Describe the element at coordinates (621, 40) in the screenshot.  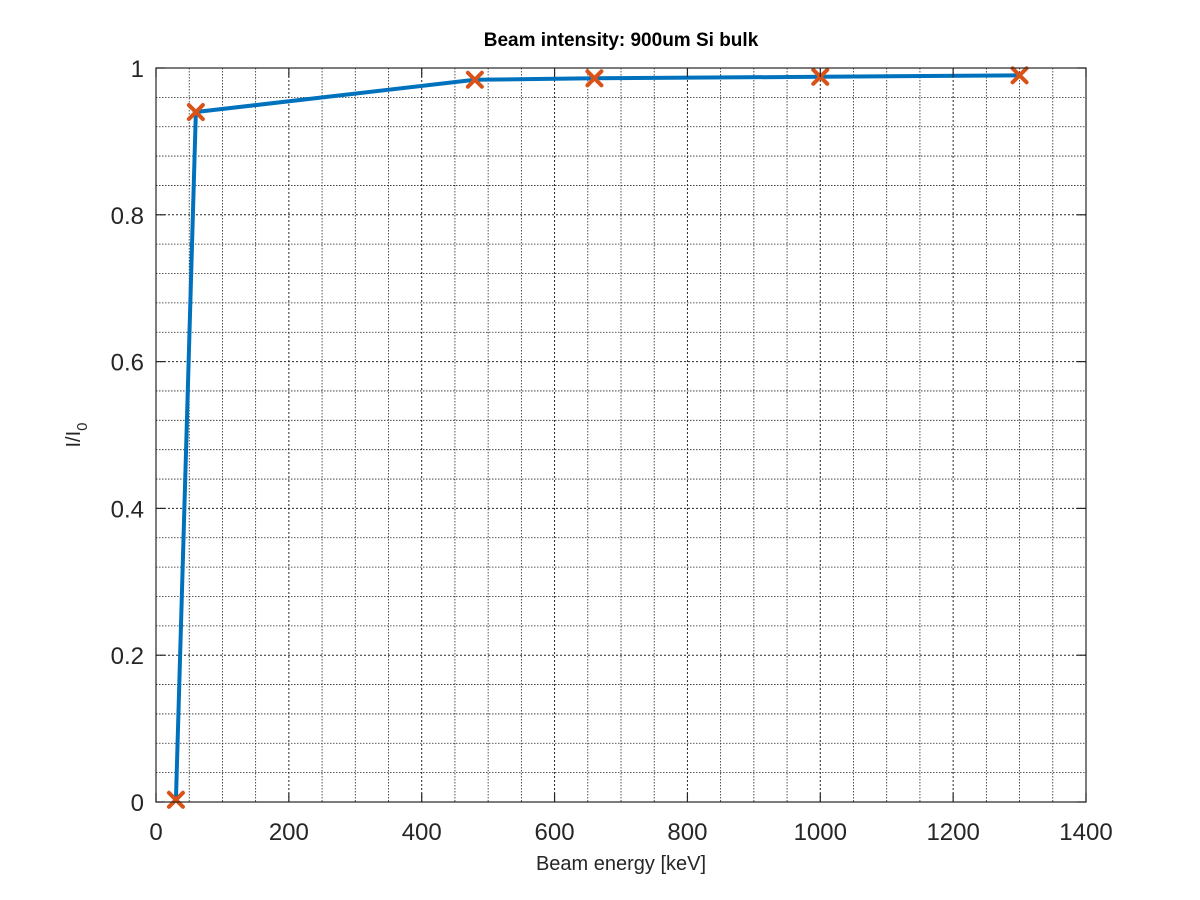
I see `chart-title: Beam intensity: 900um Si bulk` at that location.